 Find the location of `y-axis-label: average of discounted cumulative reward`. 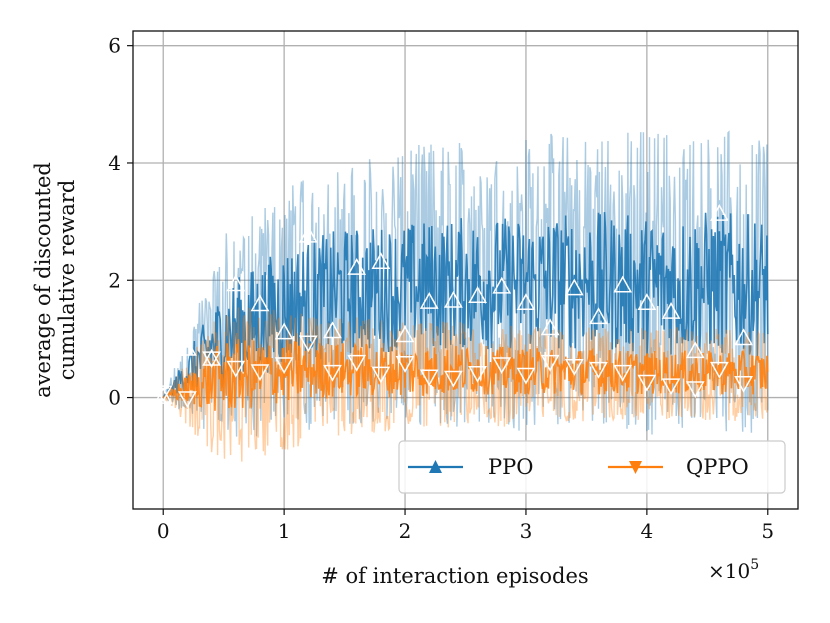

y-axis-label: average of discounted cumulative reward is located at coordinates (55, 280).